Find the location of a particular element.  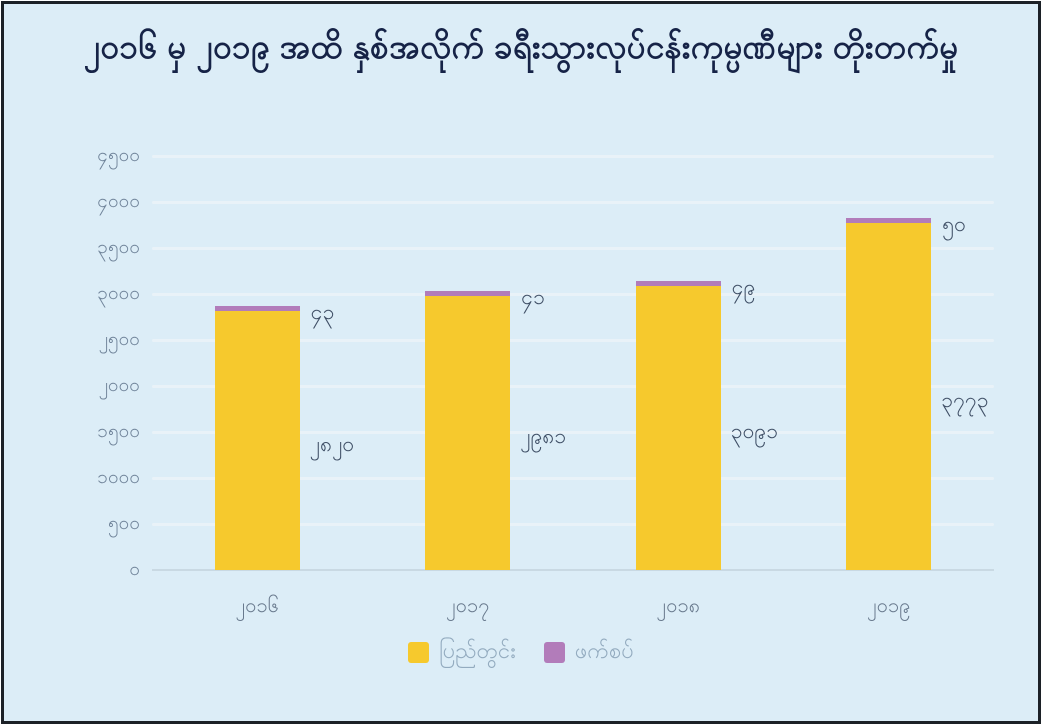

x-axis-tick-label: ၂၀၁၆ is located at coordinates (257, 606).